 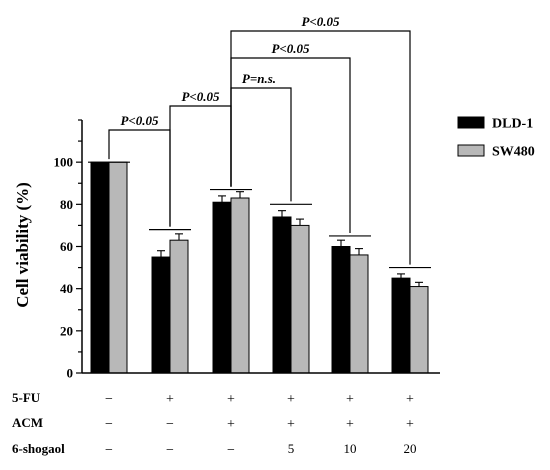 I want to click on treatment-label: ACM, so click(x=27, y=422).